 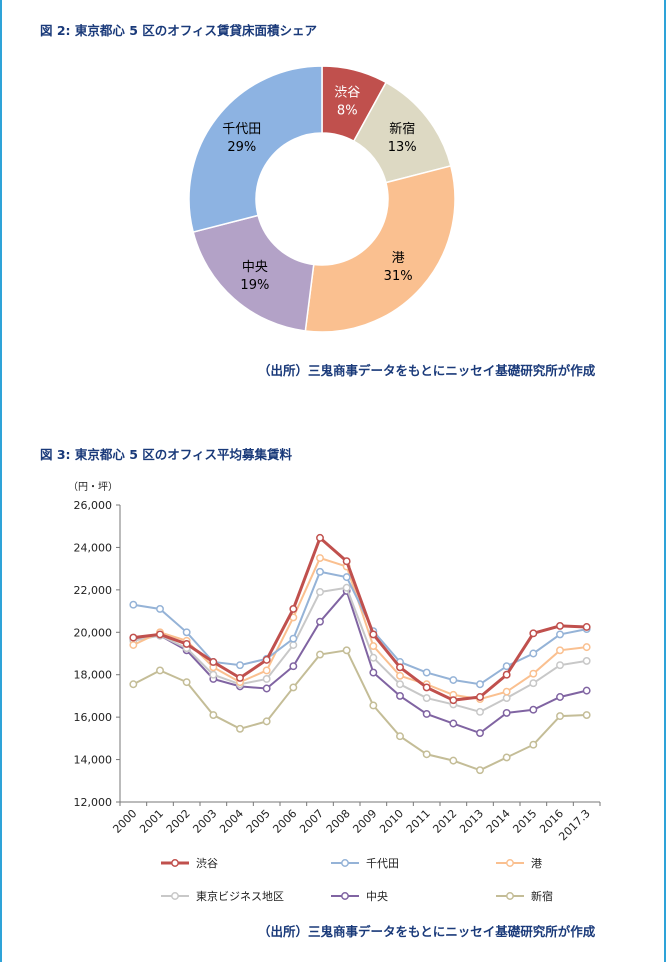 I want to click on pie-label-1: 新宿, so click(x=402, y=129).